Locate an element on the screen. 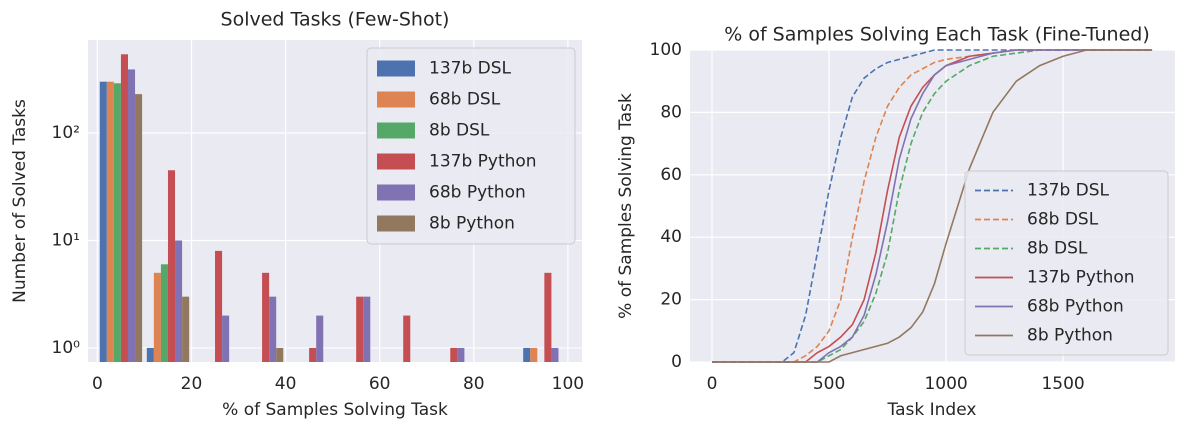 Image resolution: width=1204 pixels, height=421 pixels. y-tick-label: 100 is located at coordinates (666, 50).